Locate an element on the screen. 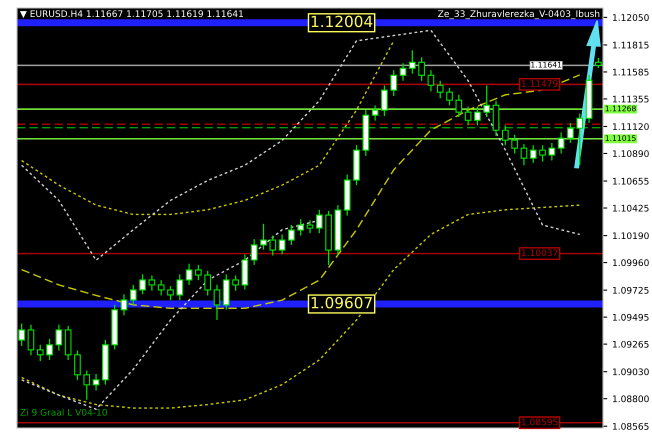 This screenshot has height=439, width=652. ref-line-label: 1.09607 is located at coordinates (342, 302).